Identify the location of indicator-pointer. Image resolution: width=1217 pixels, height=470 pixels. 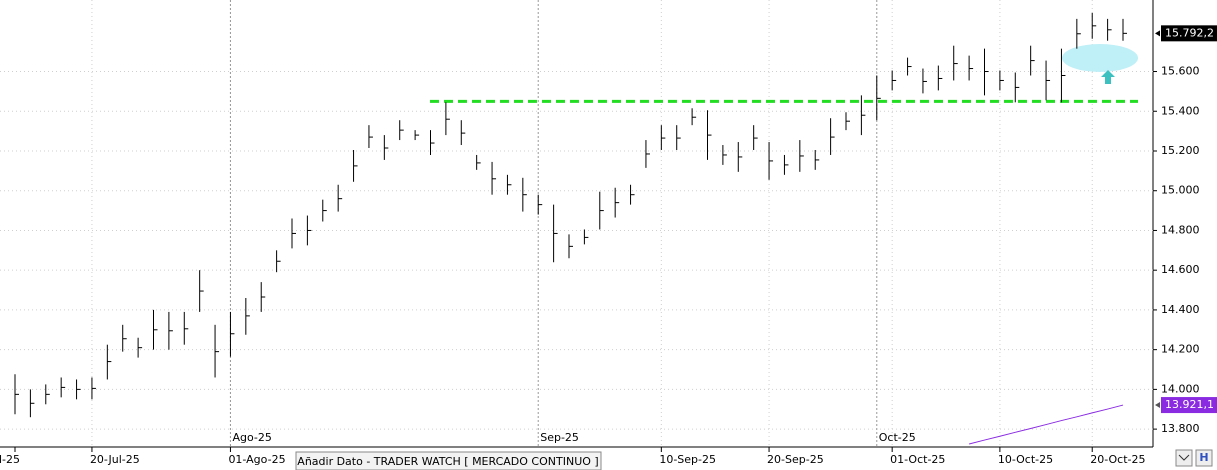
(1157, 405).